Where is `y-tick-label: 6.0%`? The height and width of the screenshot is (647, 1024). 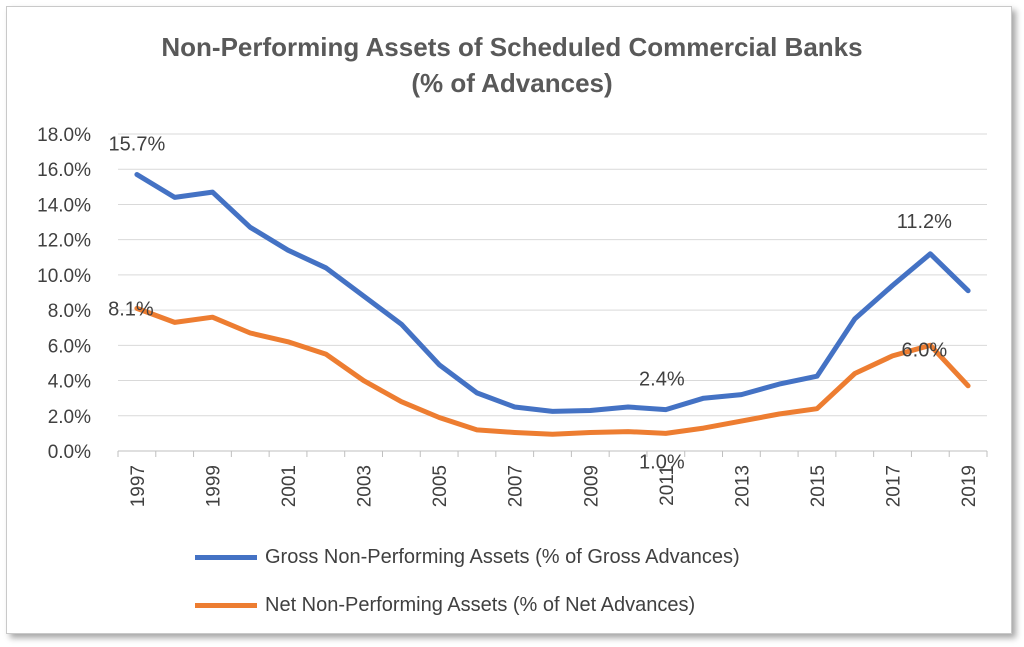 y-tick-label: 6.0% is located at coordinates (69, 346).